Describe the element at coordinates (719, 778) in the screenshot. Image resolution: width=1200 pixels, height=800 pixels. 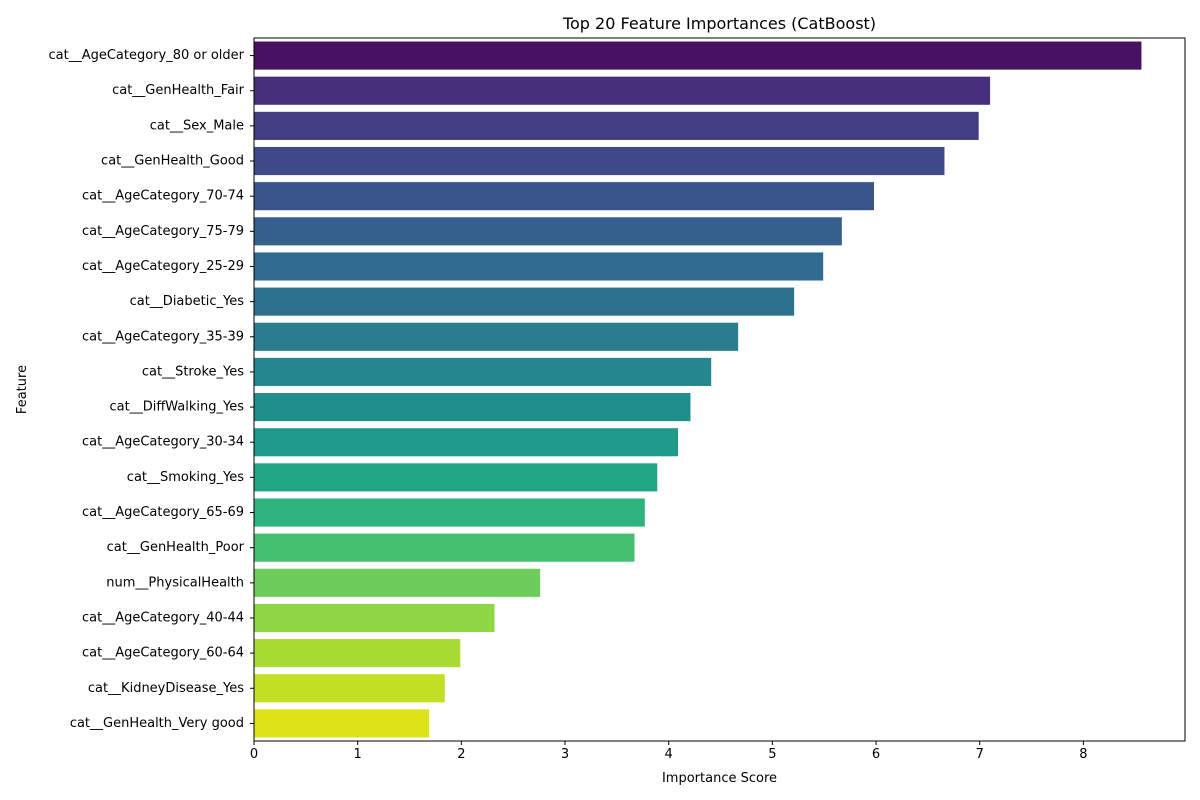
I see `x-axis-label: Importance Score` at that location.